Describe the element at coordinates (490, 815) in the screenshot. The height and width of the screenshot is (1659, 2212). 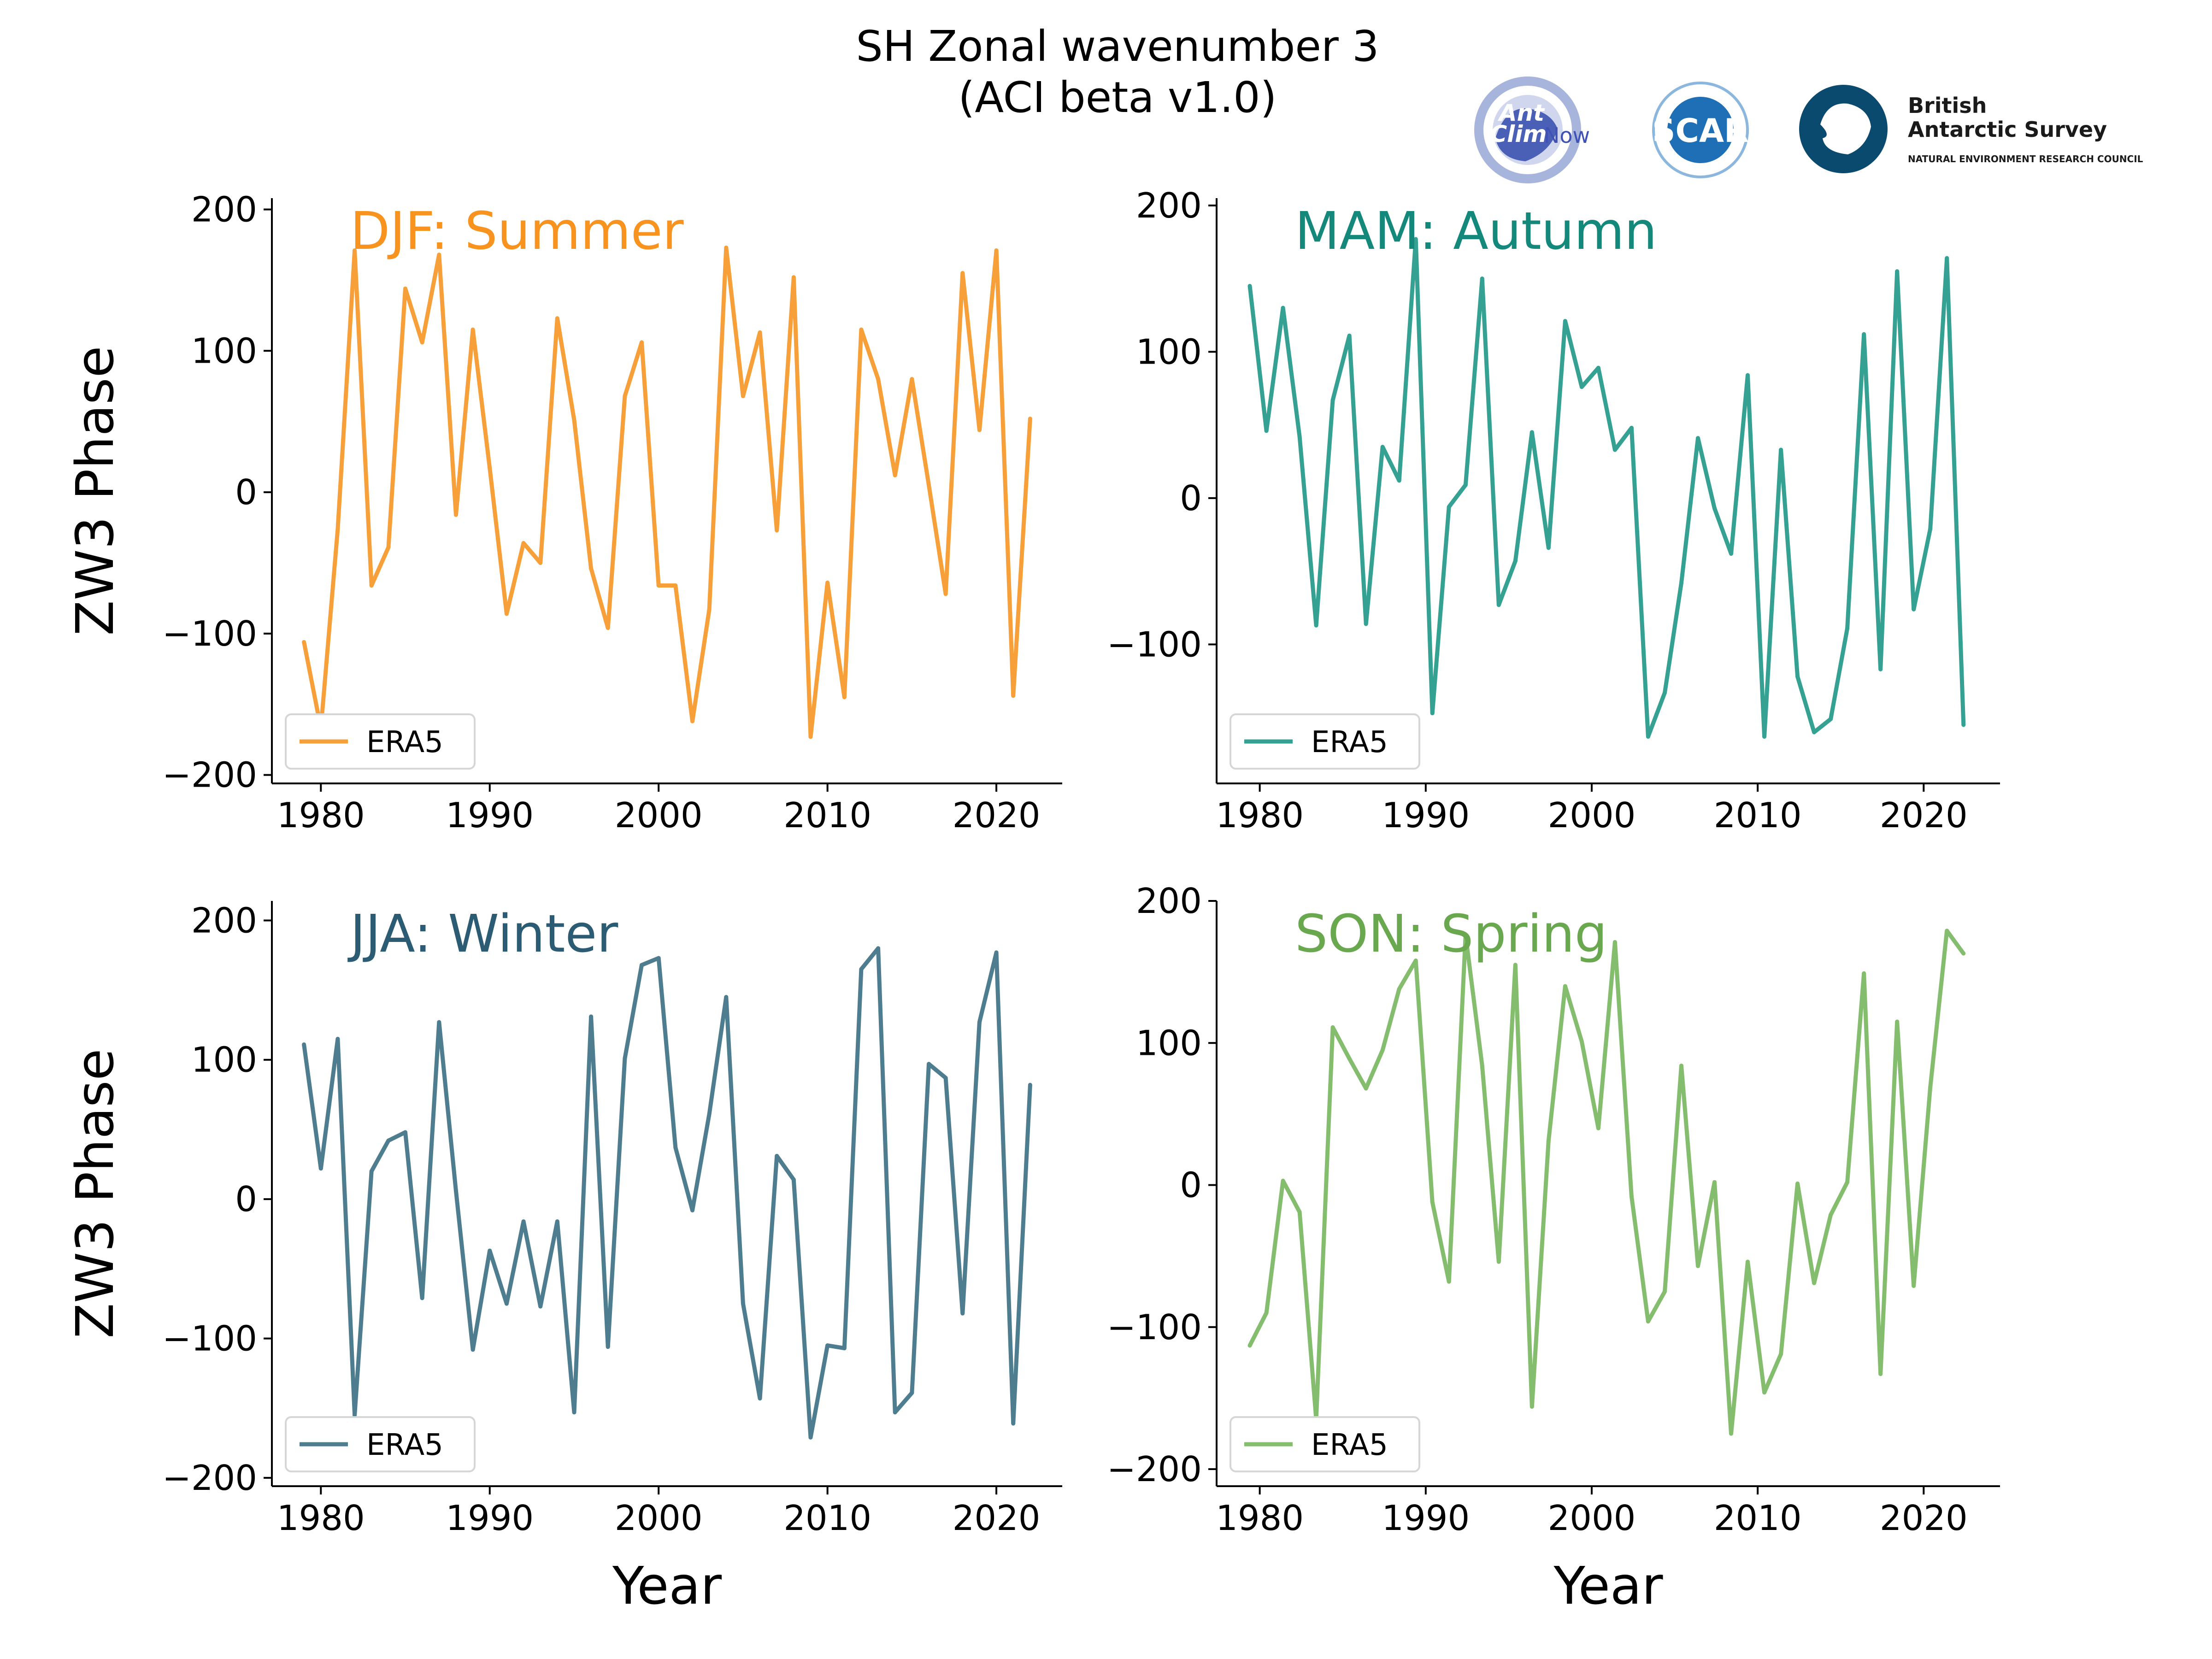
I see `x-tick-label: 1990` at that location.